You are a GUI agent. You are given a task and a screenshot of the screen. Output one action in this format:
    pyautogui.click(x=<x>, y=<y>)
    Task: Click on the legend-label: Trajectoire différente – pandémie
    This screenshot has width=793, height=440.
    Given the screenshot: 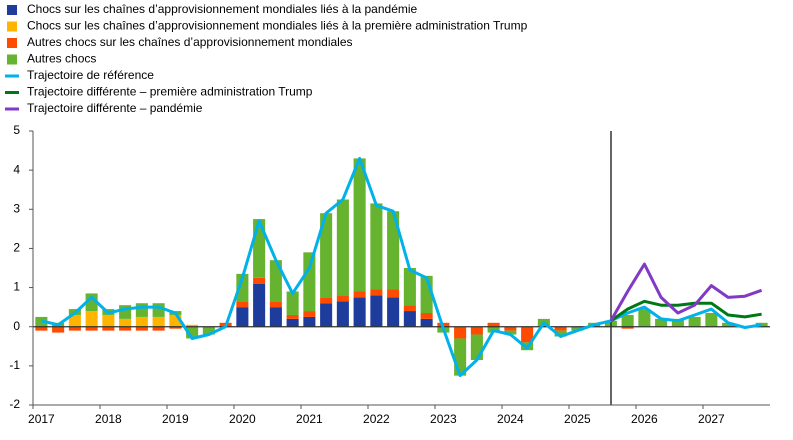 What is the action you would take?
    pyautogui.click(x=115, y=108)
    